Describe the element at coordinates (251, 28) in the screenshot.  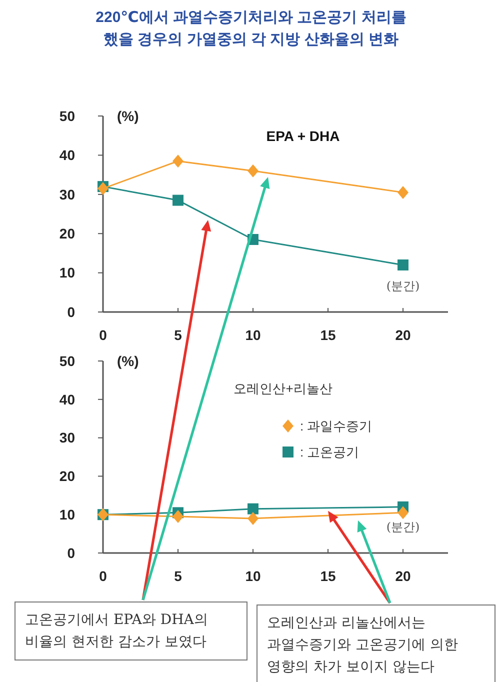
I see `chart-title: 220℃에서 과열수증기처리와 고온공기 처리를 했을 경우의 가열중의 각 지방 산화율의 변화` at that location.